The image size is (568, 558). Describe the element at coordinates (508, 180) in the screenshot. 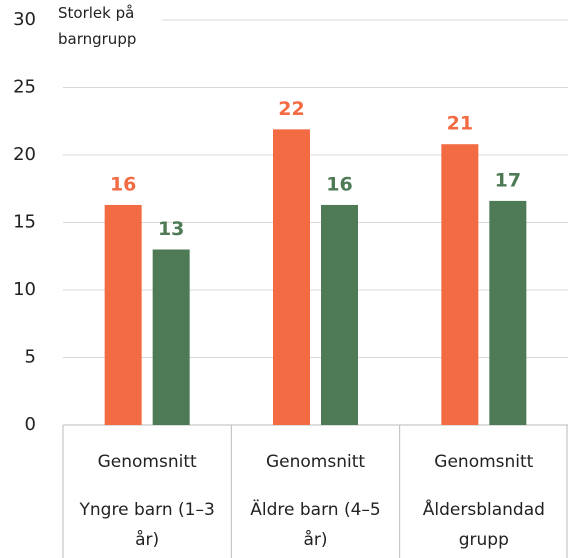

I see `data-label: 17` at that location.